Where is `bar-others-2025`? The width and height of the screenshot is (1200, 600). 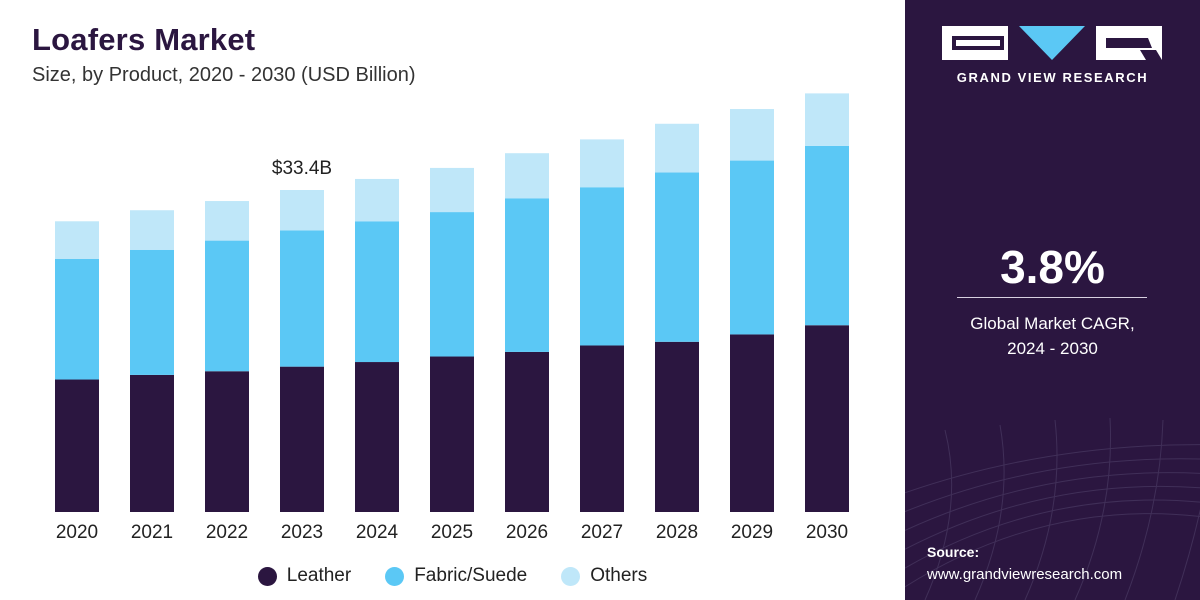
bar-others-2025 is located at coordinates (452, 190).